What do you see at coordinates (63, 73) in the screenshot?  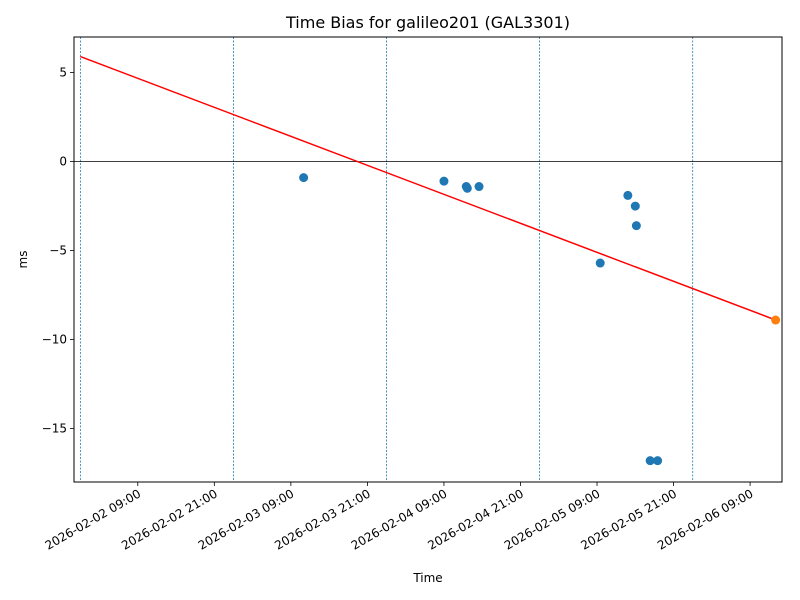 I see `y-tick-label: 5` at bounding box center [63, 73].